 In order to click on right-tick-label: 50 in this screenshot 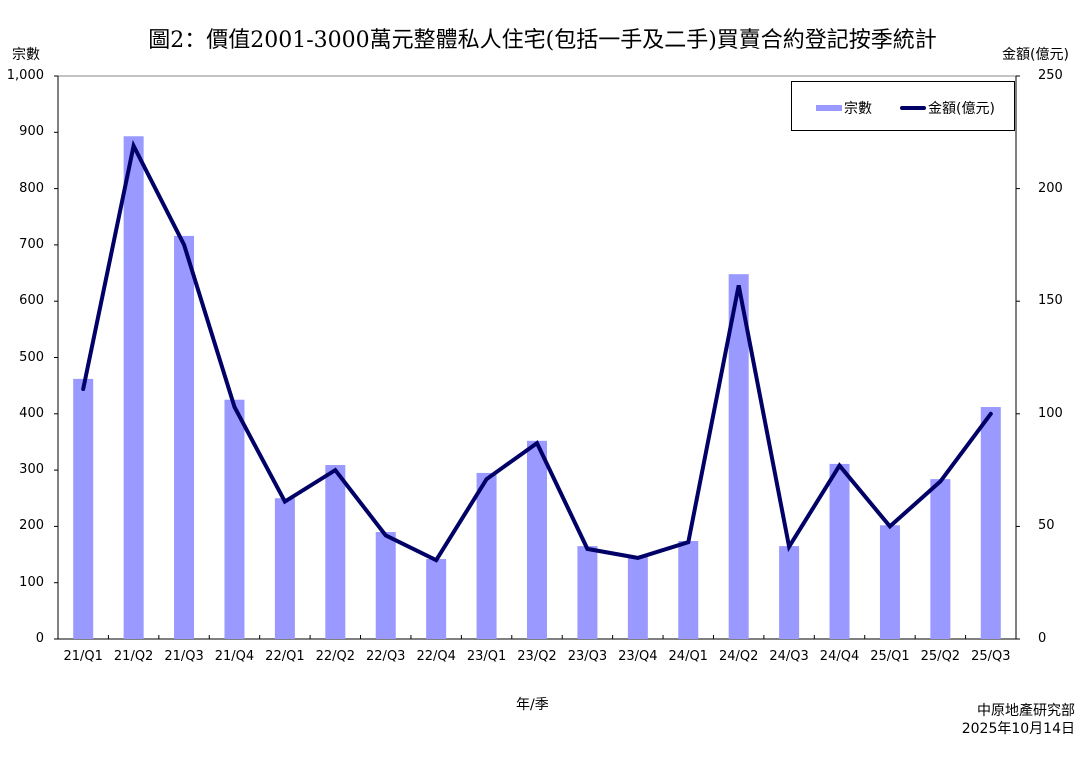, I will do `click(1046, 526)`.